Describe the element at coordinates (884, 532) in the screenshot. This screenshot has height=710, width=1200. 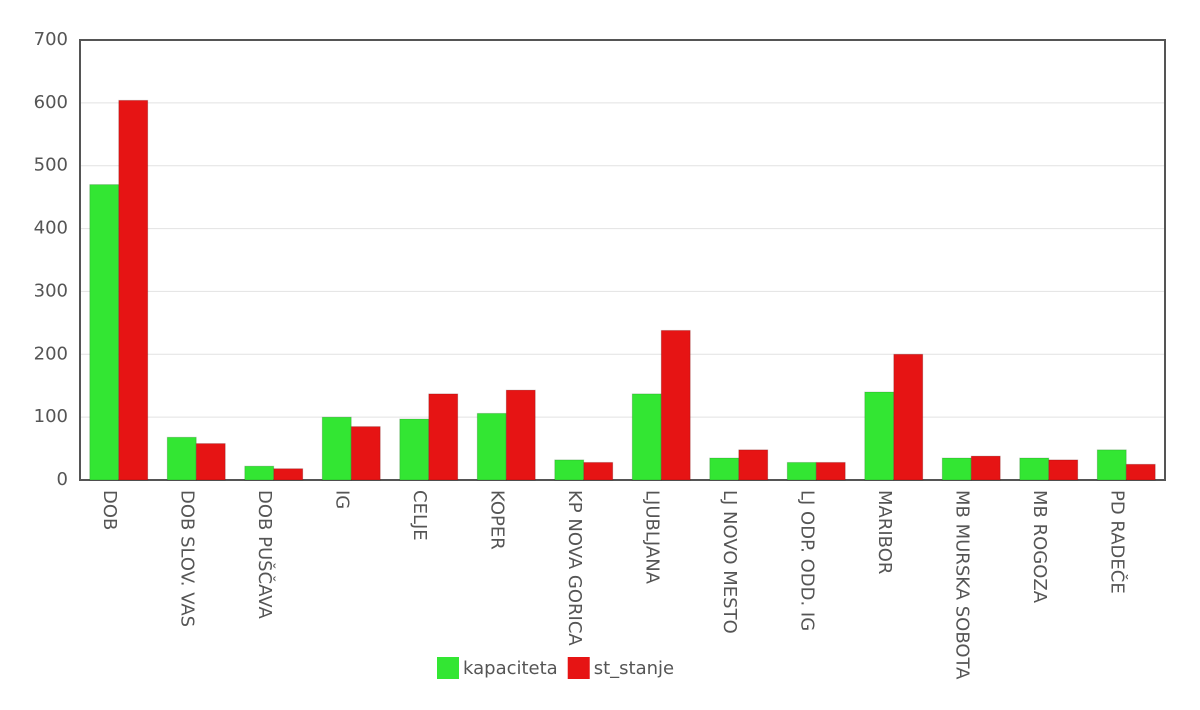
I see `x-tick-label: MARIBOR` at that location.